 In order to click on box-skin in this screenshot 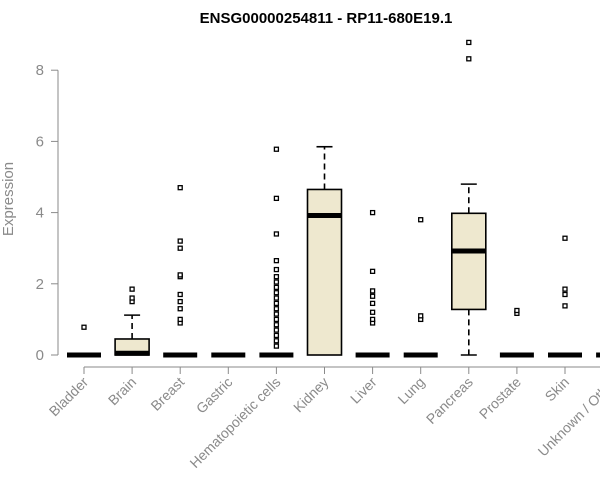, I will do `click(565, 296)`.